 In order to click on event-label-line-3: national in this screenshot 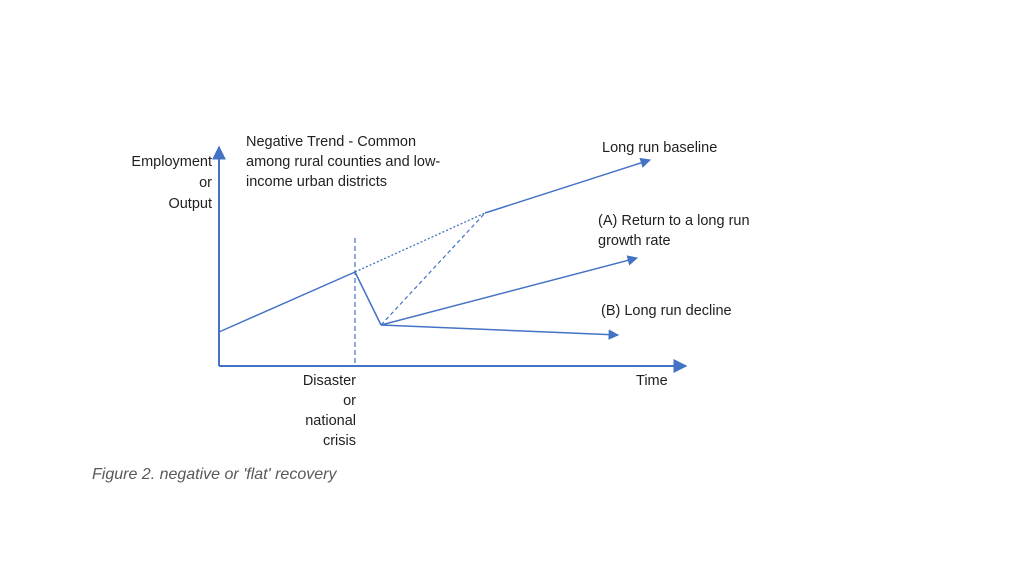, I will do `click(330, 421)`.